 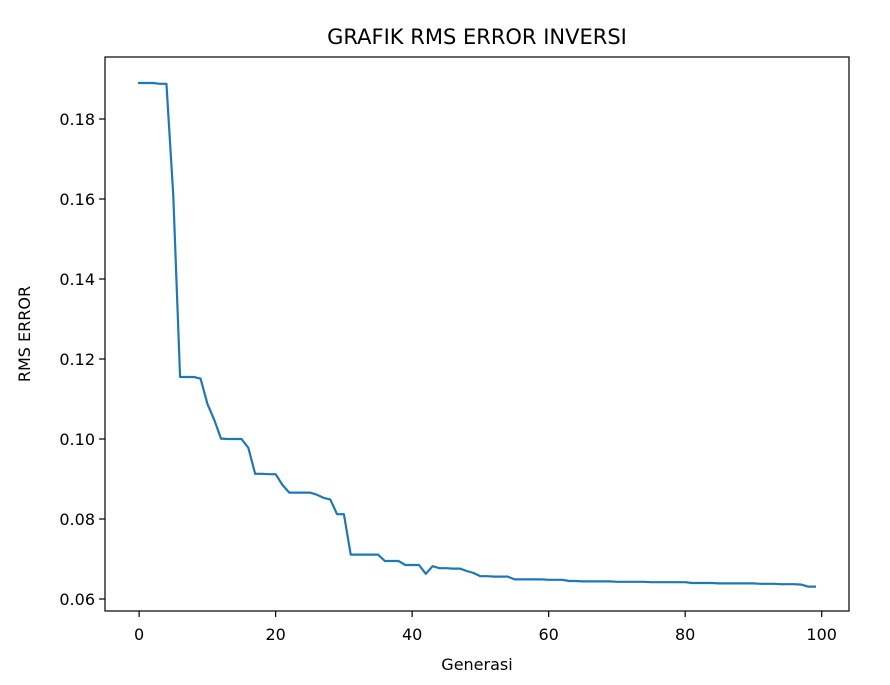 What do you see at coordinates (412, 634) in the screenshot?
I see `x-tick-label: 40` at bounding box center [412, 634].